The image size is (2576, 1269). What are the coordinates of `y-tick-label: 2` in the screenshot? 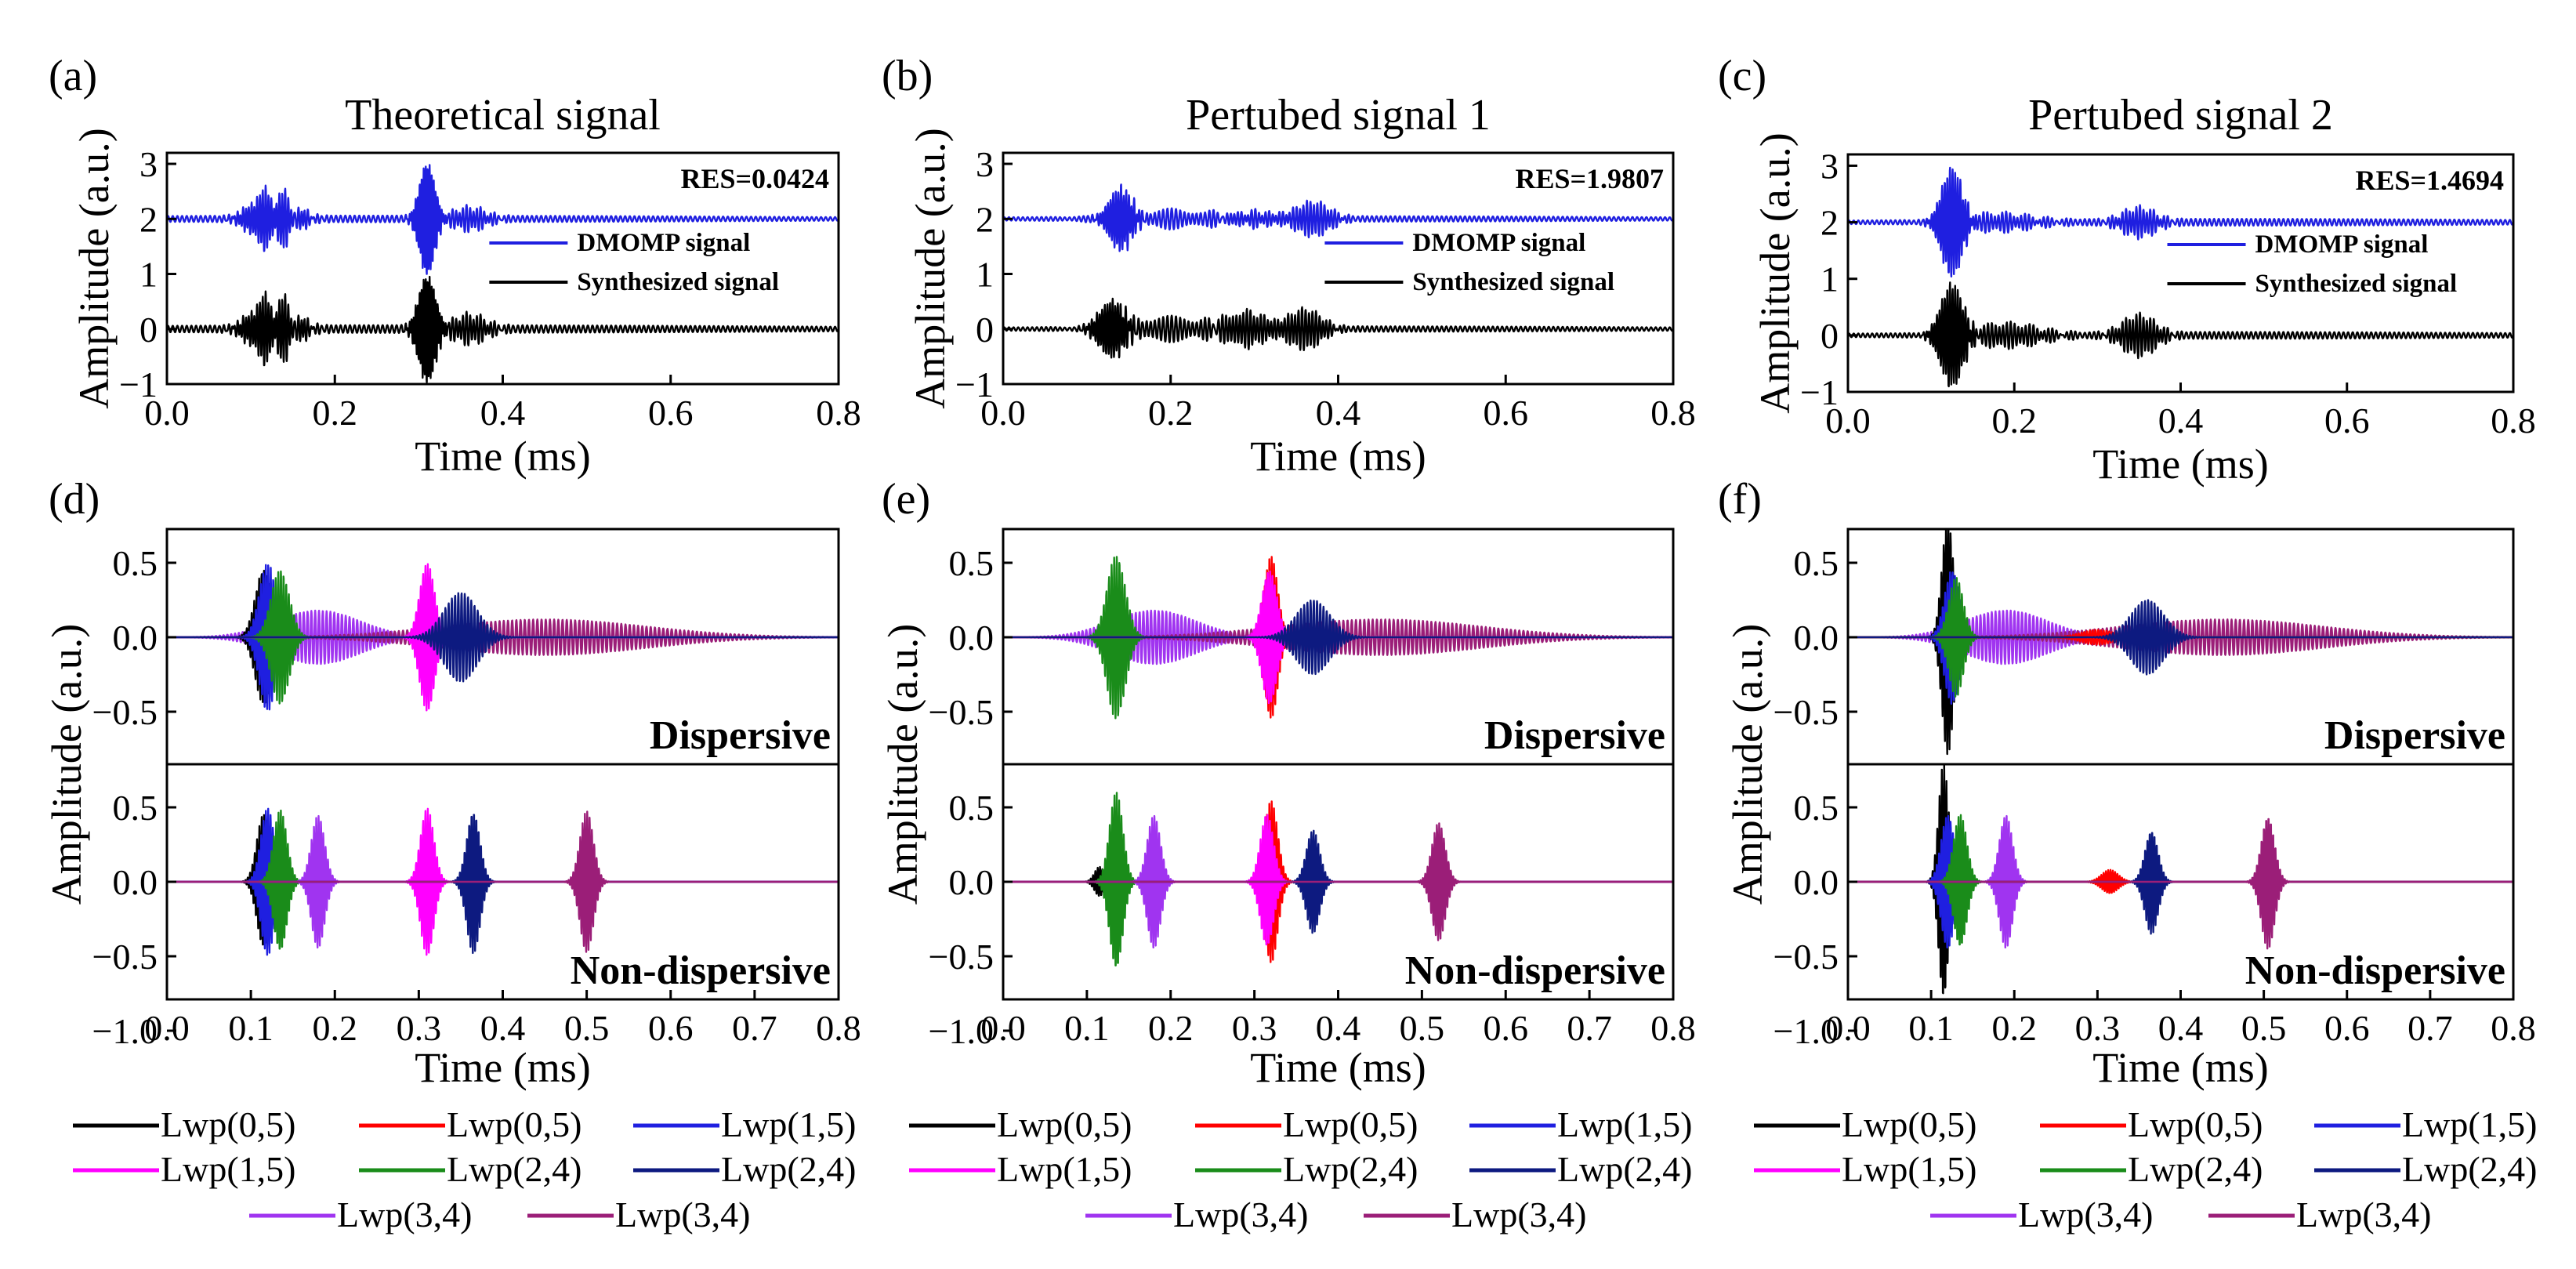 It's located at (148, 219).